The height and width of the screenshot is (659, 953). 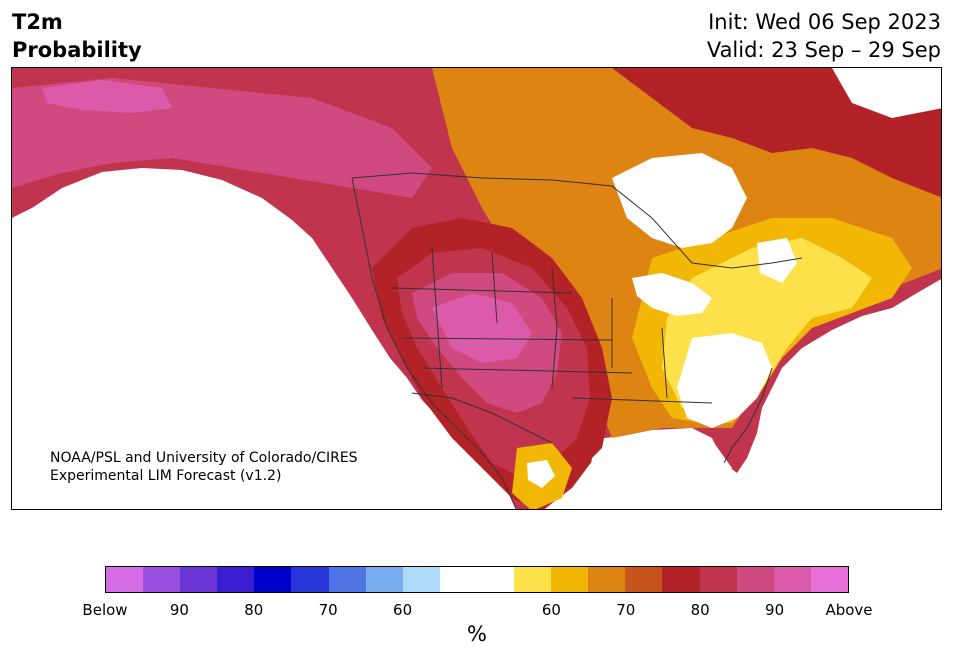 I want to click on zone-above95-alaska, so click(x=107, y=96).